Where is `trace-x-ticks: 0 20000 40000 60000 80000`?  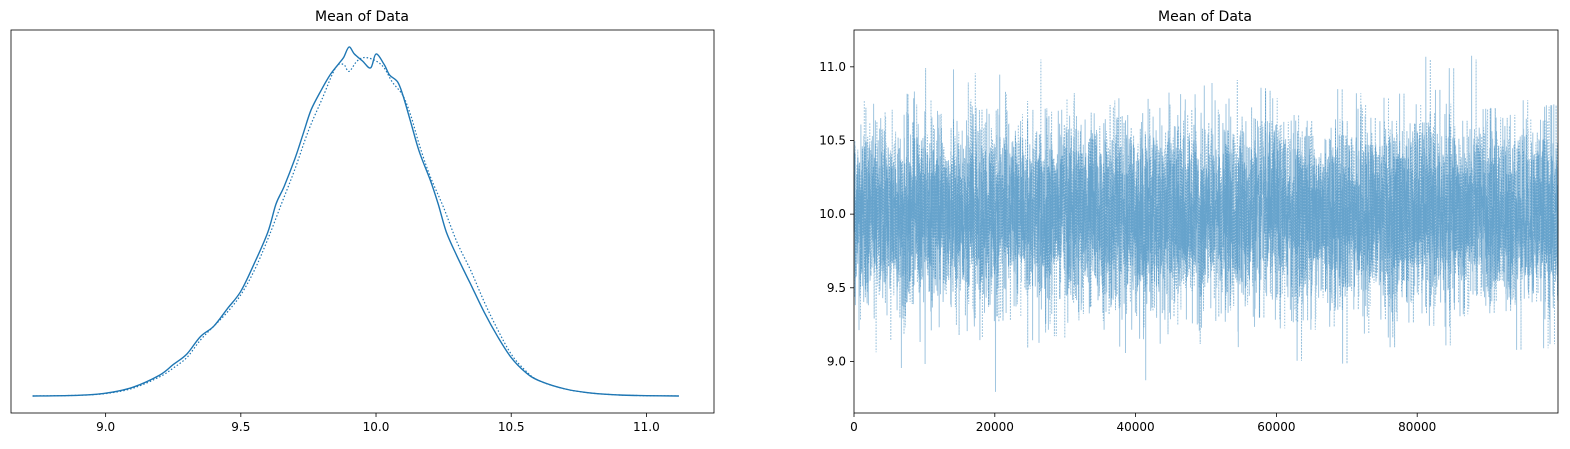 trace-x-ticks: 0 20000 40000 60000 80000 is located at coordinates (1143, 423).